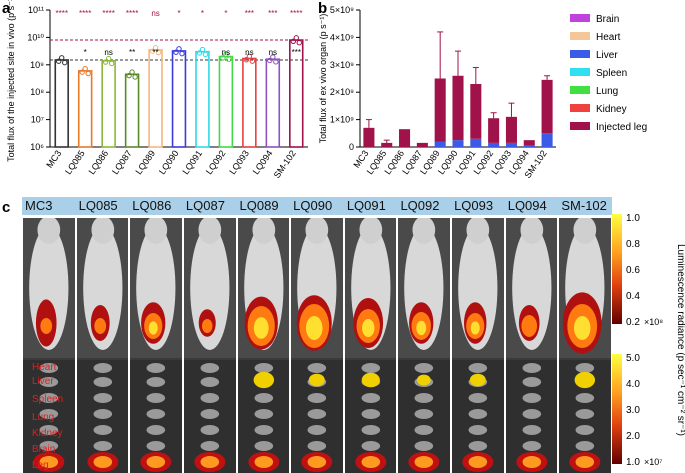 Image resolution: width=685 pixels, height=473 pixels. I want to click on x-tick-label: SM-102, so click(285, 164).